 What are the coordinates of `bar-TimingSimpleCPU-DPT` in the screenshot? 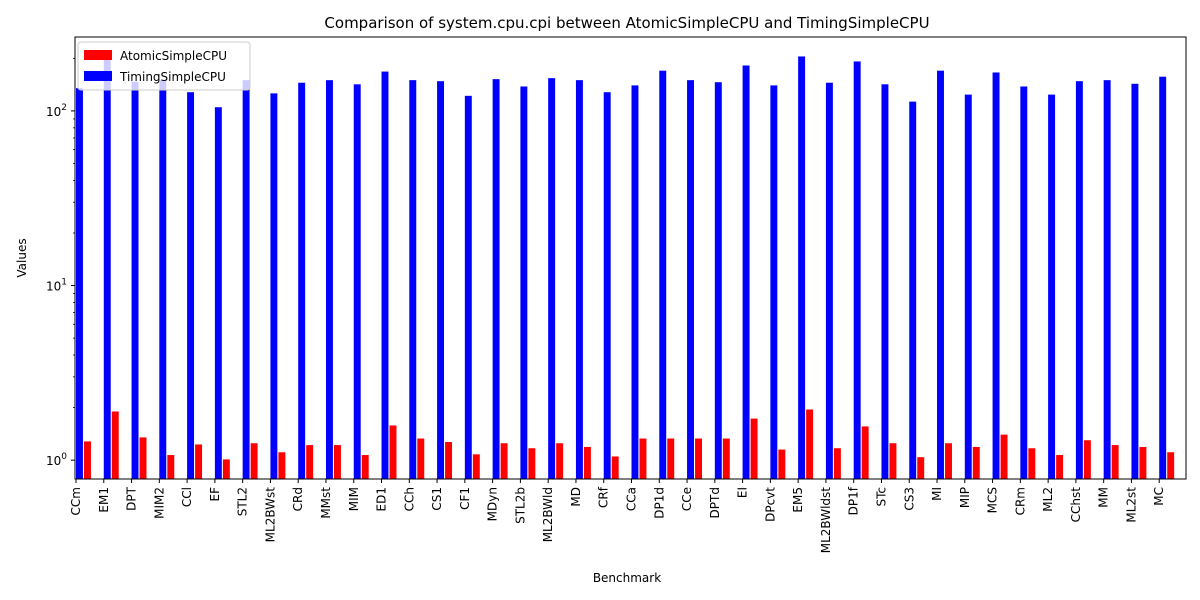 It's located at (135, 280).